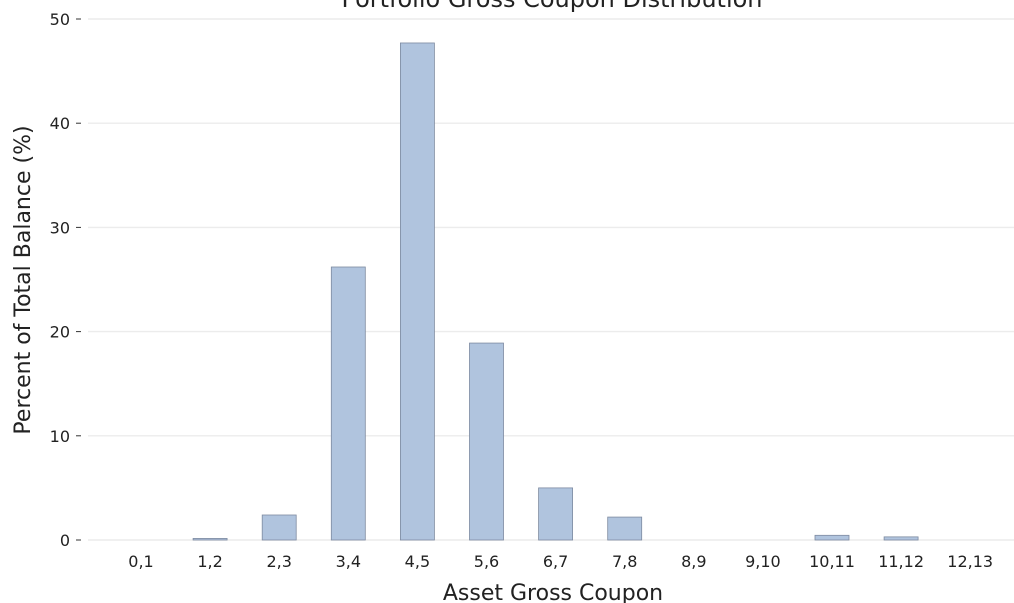 The image size is (1014, 603). Describe the element at coordinates (970, 561) in the screenshot. I see `x-tick-label: 12,13` at that location.